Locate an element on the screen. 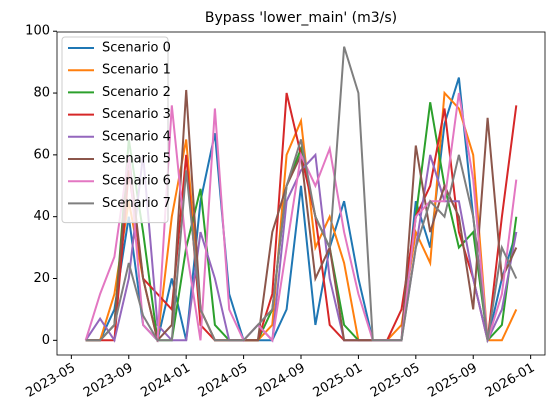 The image size is (558, 418). legend-label: Scenario 7 is located at coordinates (136, 203).